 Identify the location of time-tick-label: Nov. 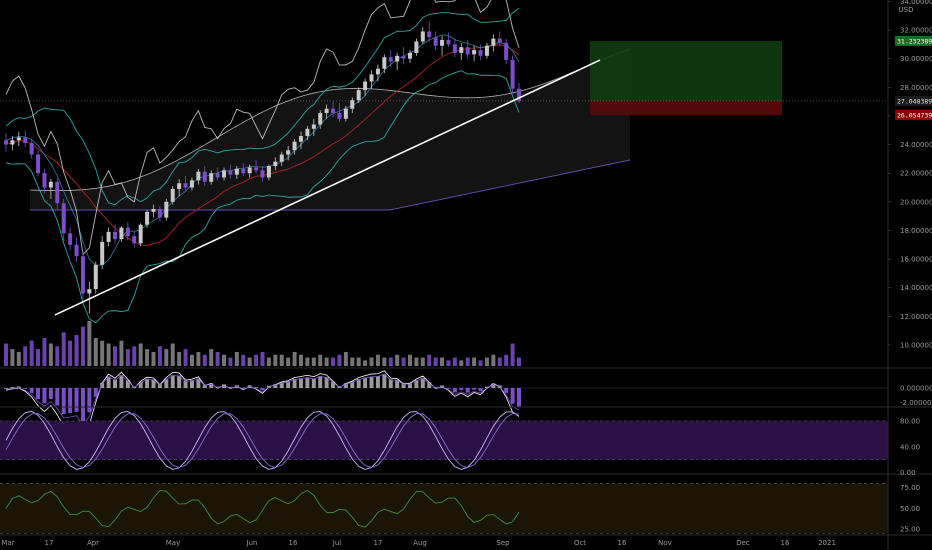
(665, 543).